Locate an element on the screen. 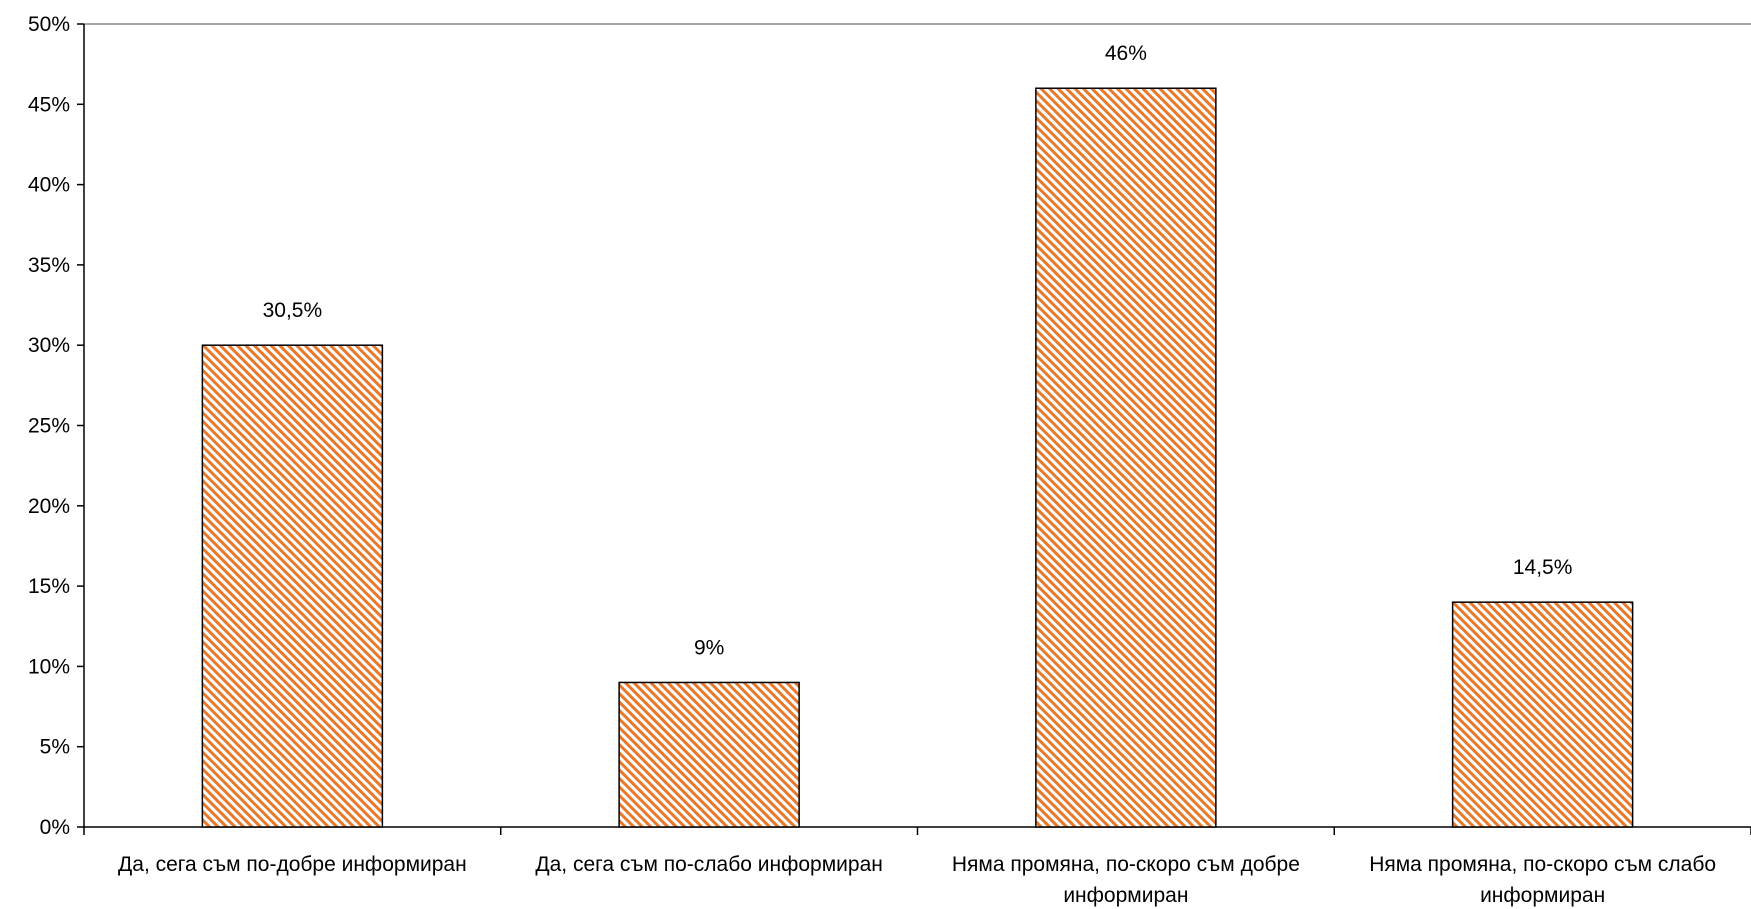 This screenshot has height=909, width=1751. x-tick-label: Няма промяна, по-скоро съм добре is located at coordinates (1126, 864).